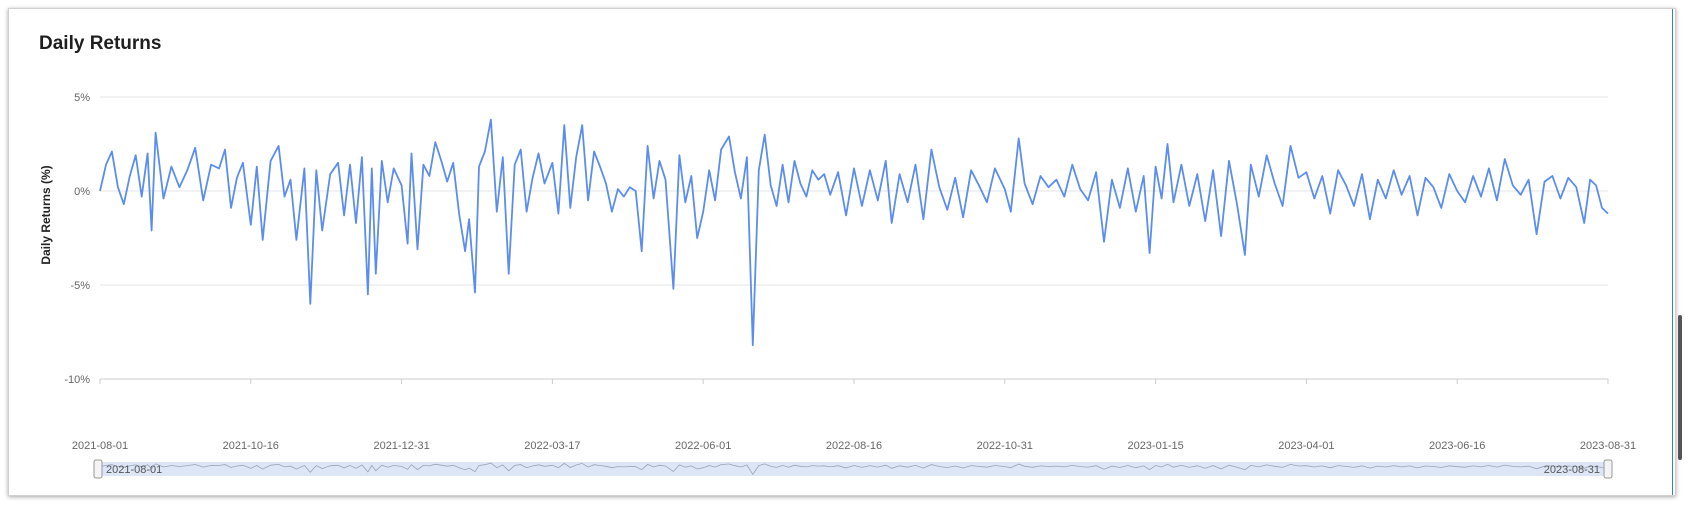 This screenshot has width=1694, height=510. I want to click on scrollbar-thumb, so click(1680, 387).